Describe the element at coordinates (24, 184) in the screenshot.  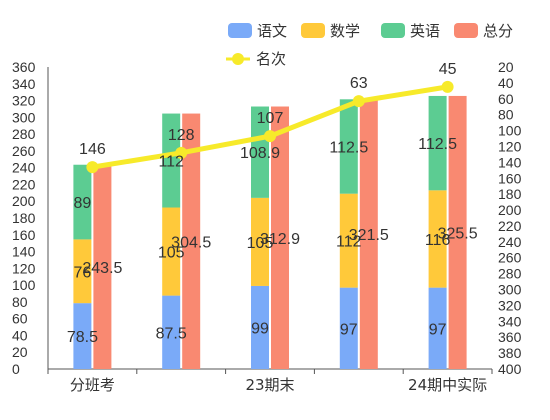
I see `y-left-tick-220: 220` at that location.